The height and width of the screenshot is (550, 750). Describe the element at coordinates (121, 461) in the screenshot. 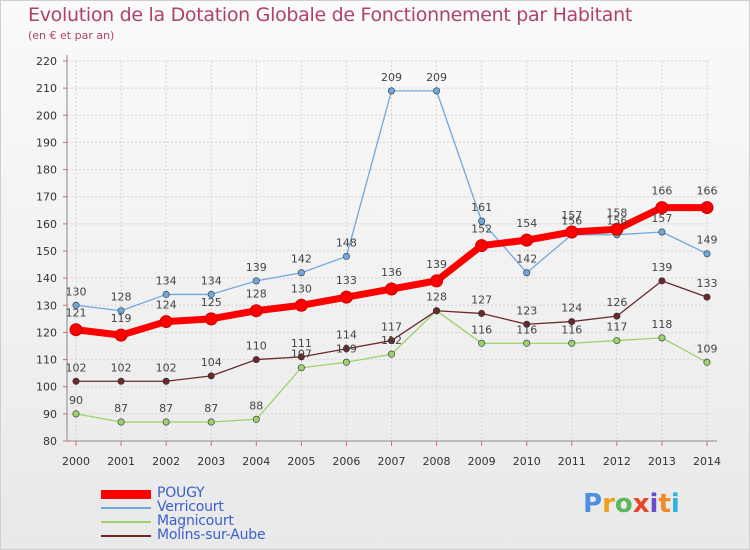

I see `x-tick-label: 2001` at that location.